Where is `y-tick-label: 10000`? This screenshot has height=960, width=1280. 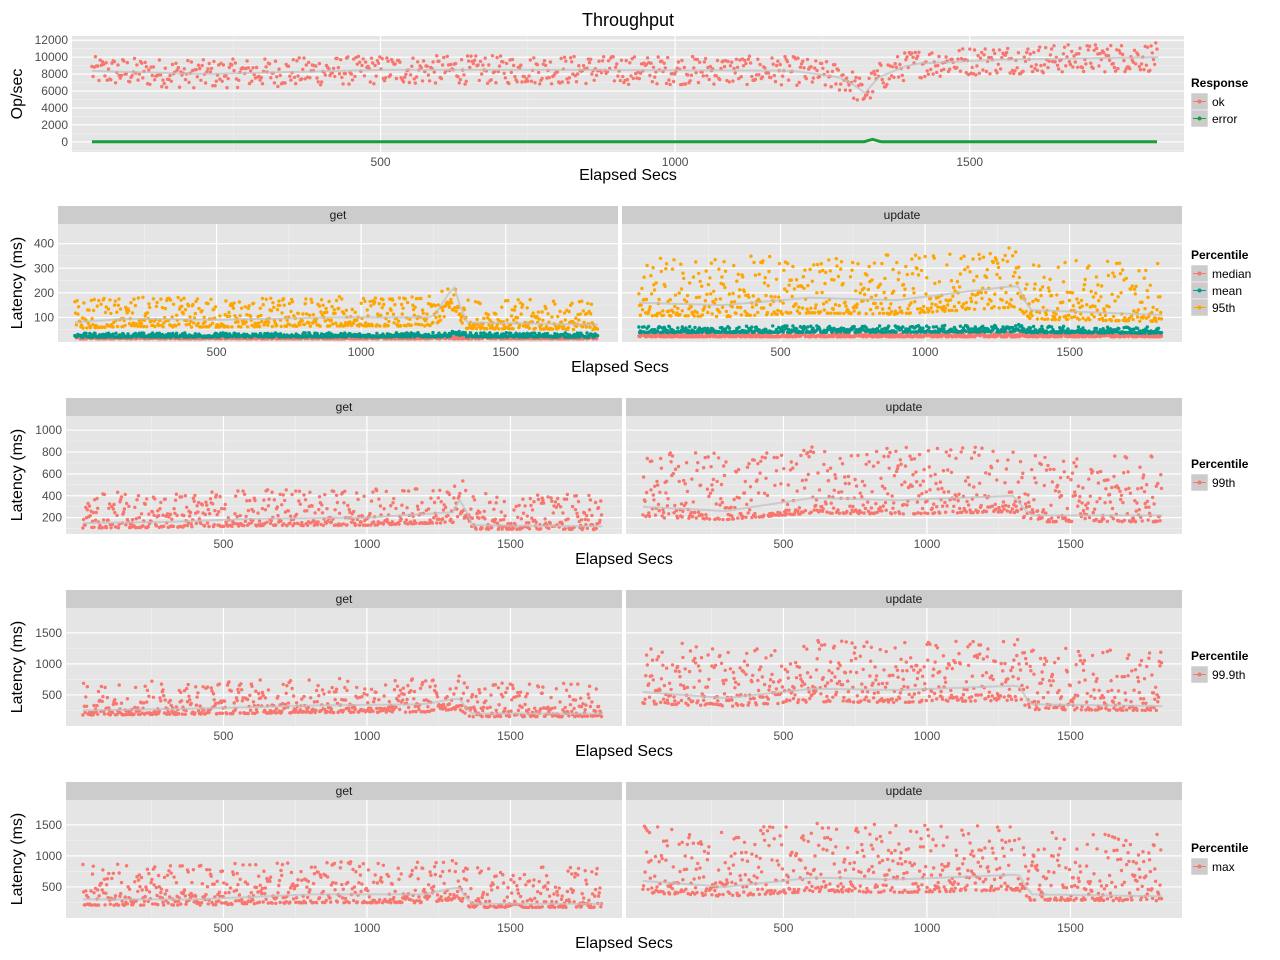 y-tick-label: 10000 is located at coordinates (52, 57).